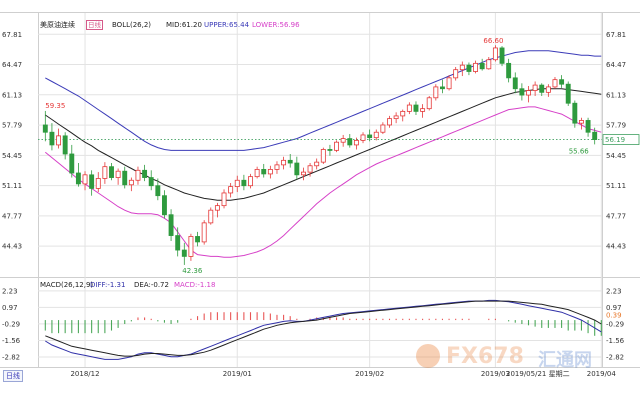 The image size is (640, 400). I want to click on boll-lower-label: LOWER:56.96, so click(276, 25).